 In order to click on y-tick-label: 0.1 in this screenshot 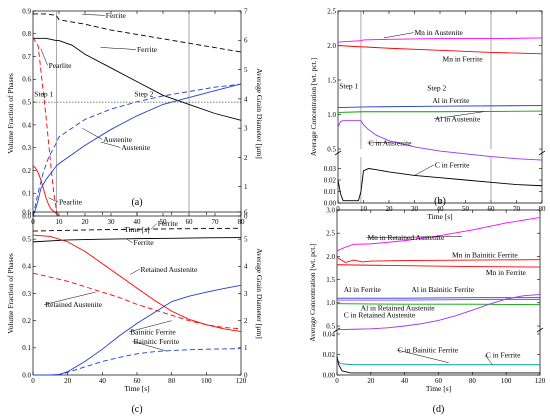, I will do `click(26, 194)`.